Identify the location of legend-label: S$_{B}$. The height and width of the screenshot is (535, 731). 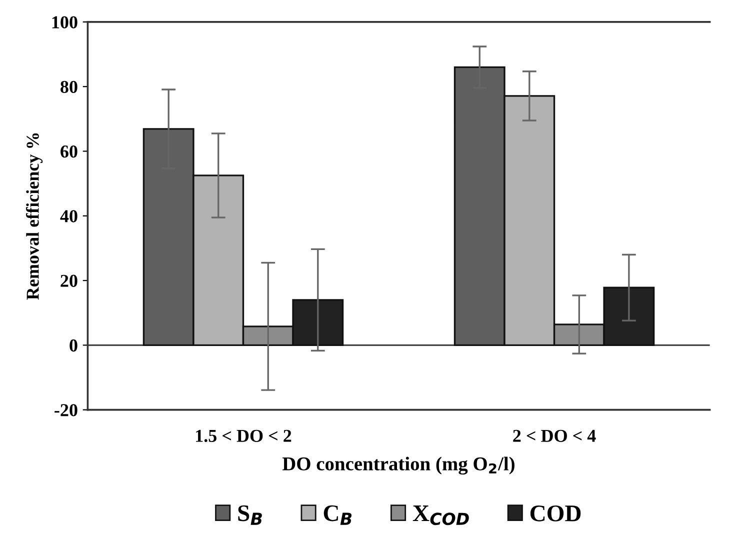
(250, 515).